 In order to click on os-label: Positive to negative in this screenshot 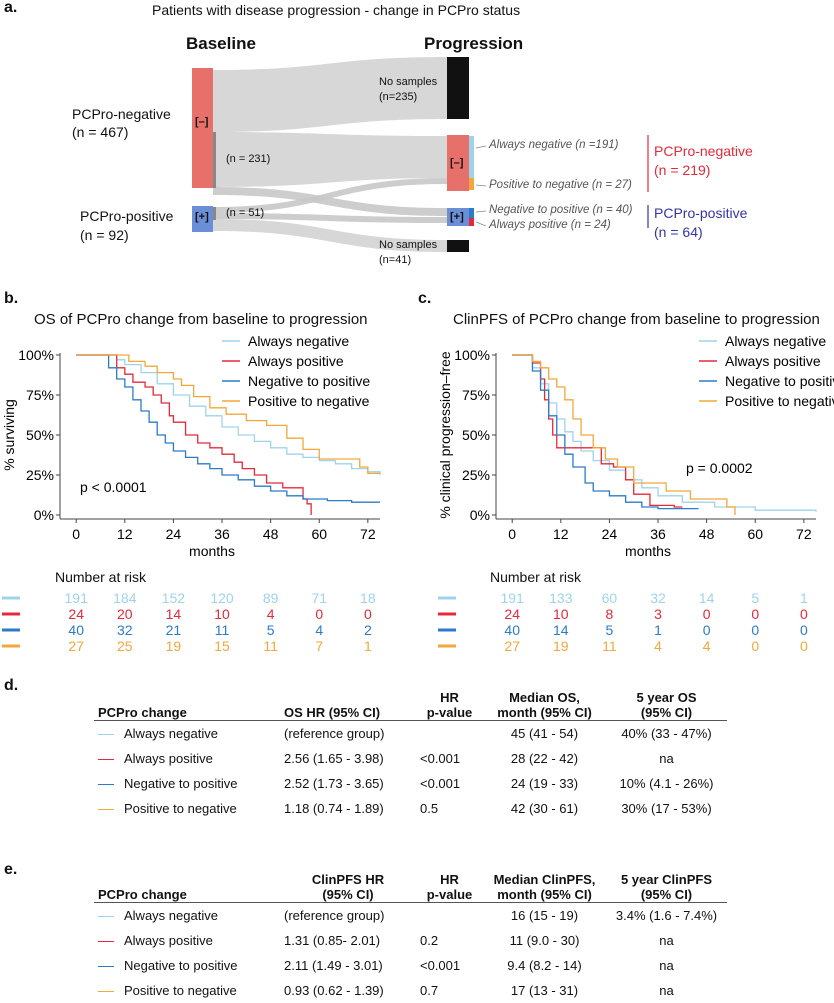, I will do `click(180, 808)`.